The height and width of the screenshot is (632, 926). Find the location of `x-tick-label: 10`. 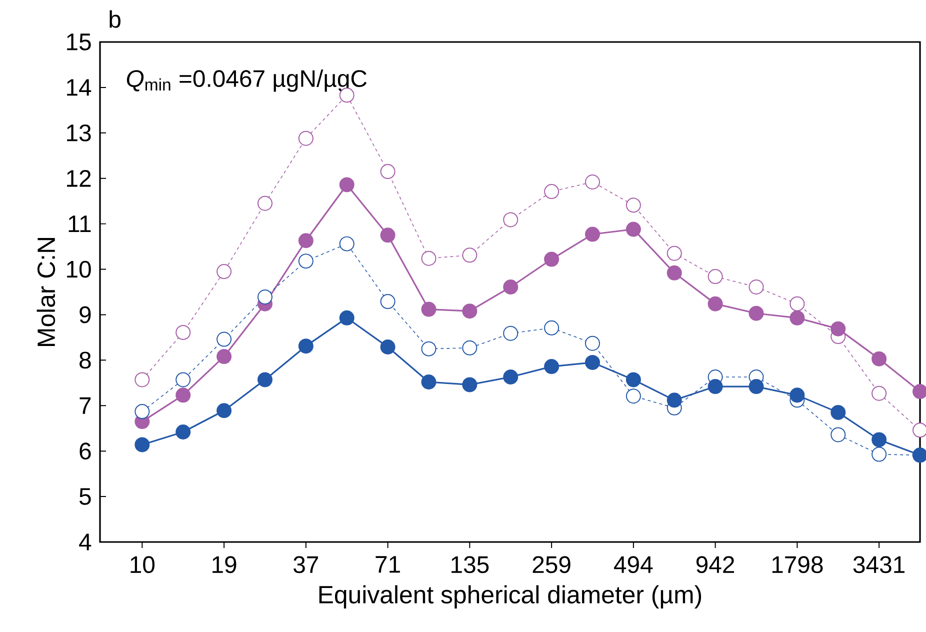

x-tick-label: 10 is located at coordinates (142, 565).